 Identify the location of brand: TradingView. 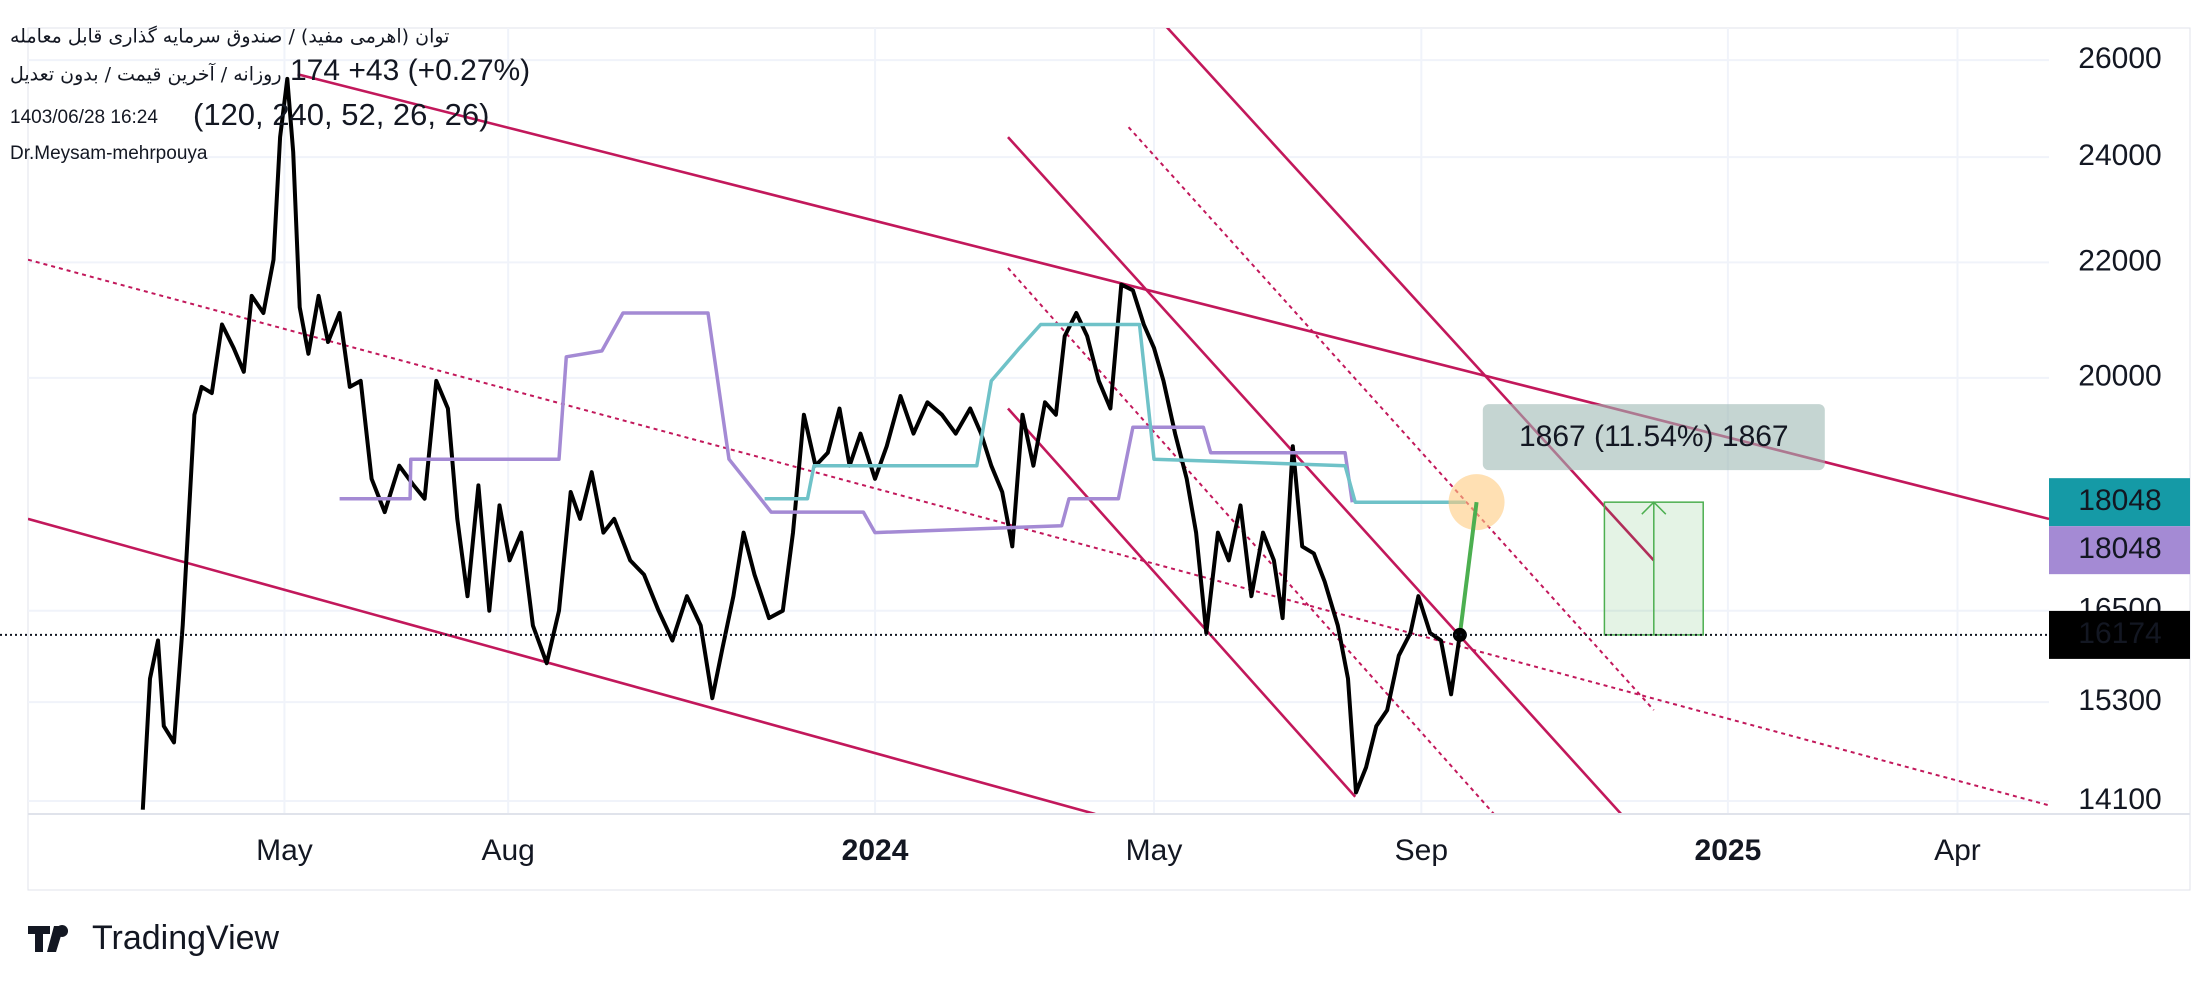
(186, 938).